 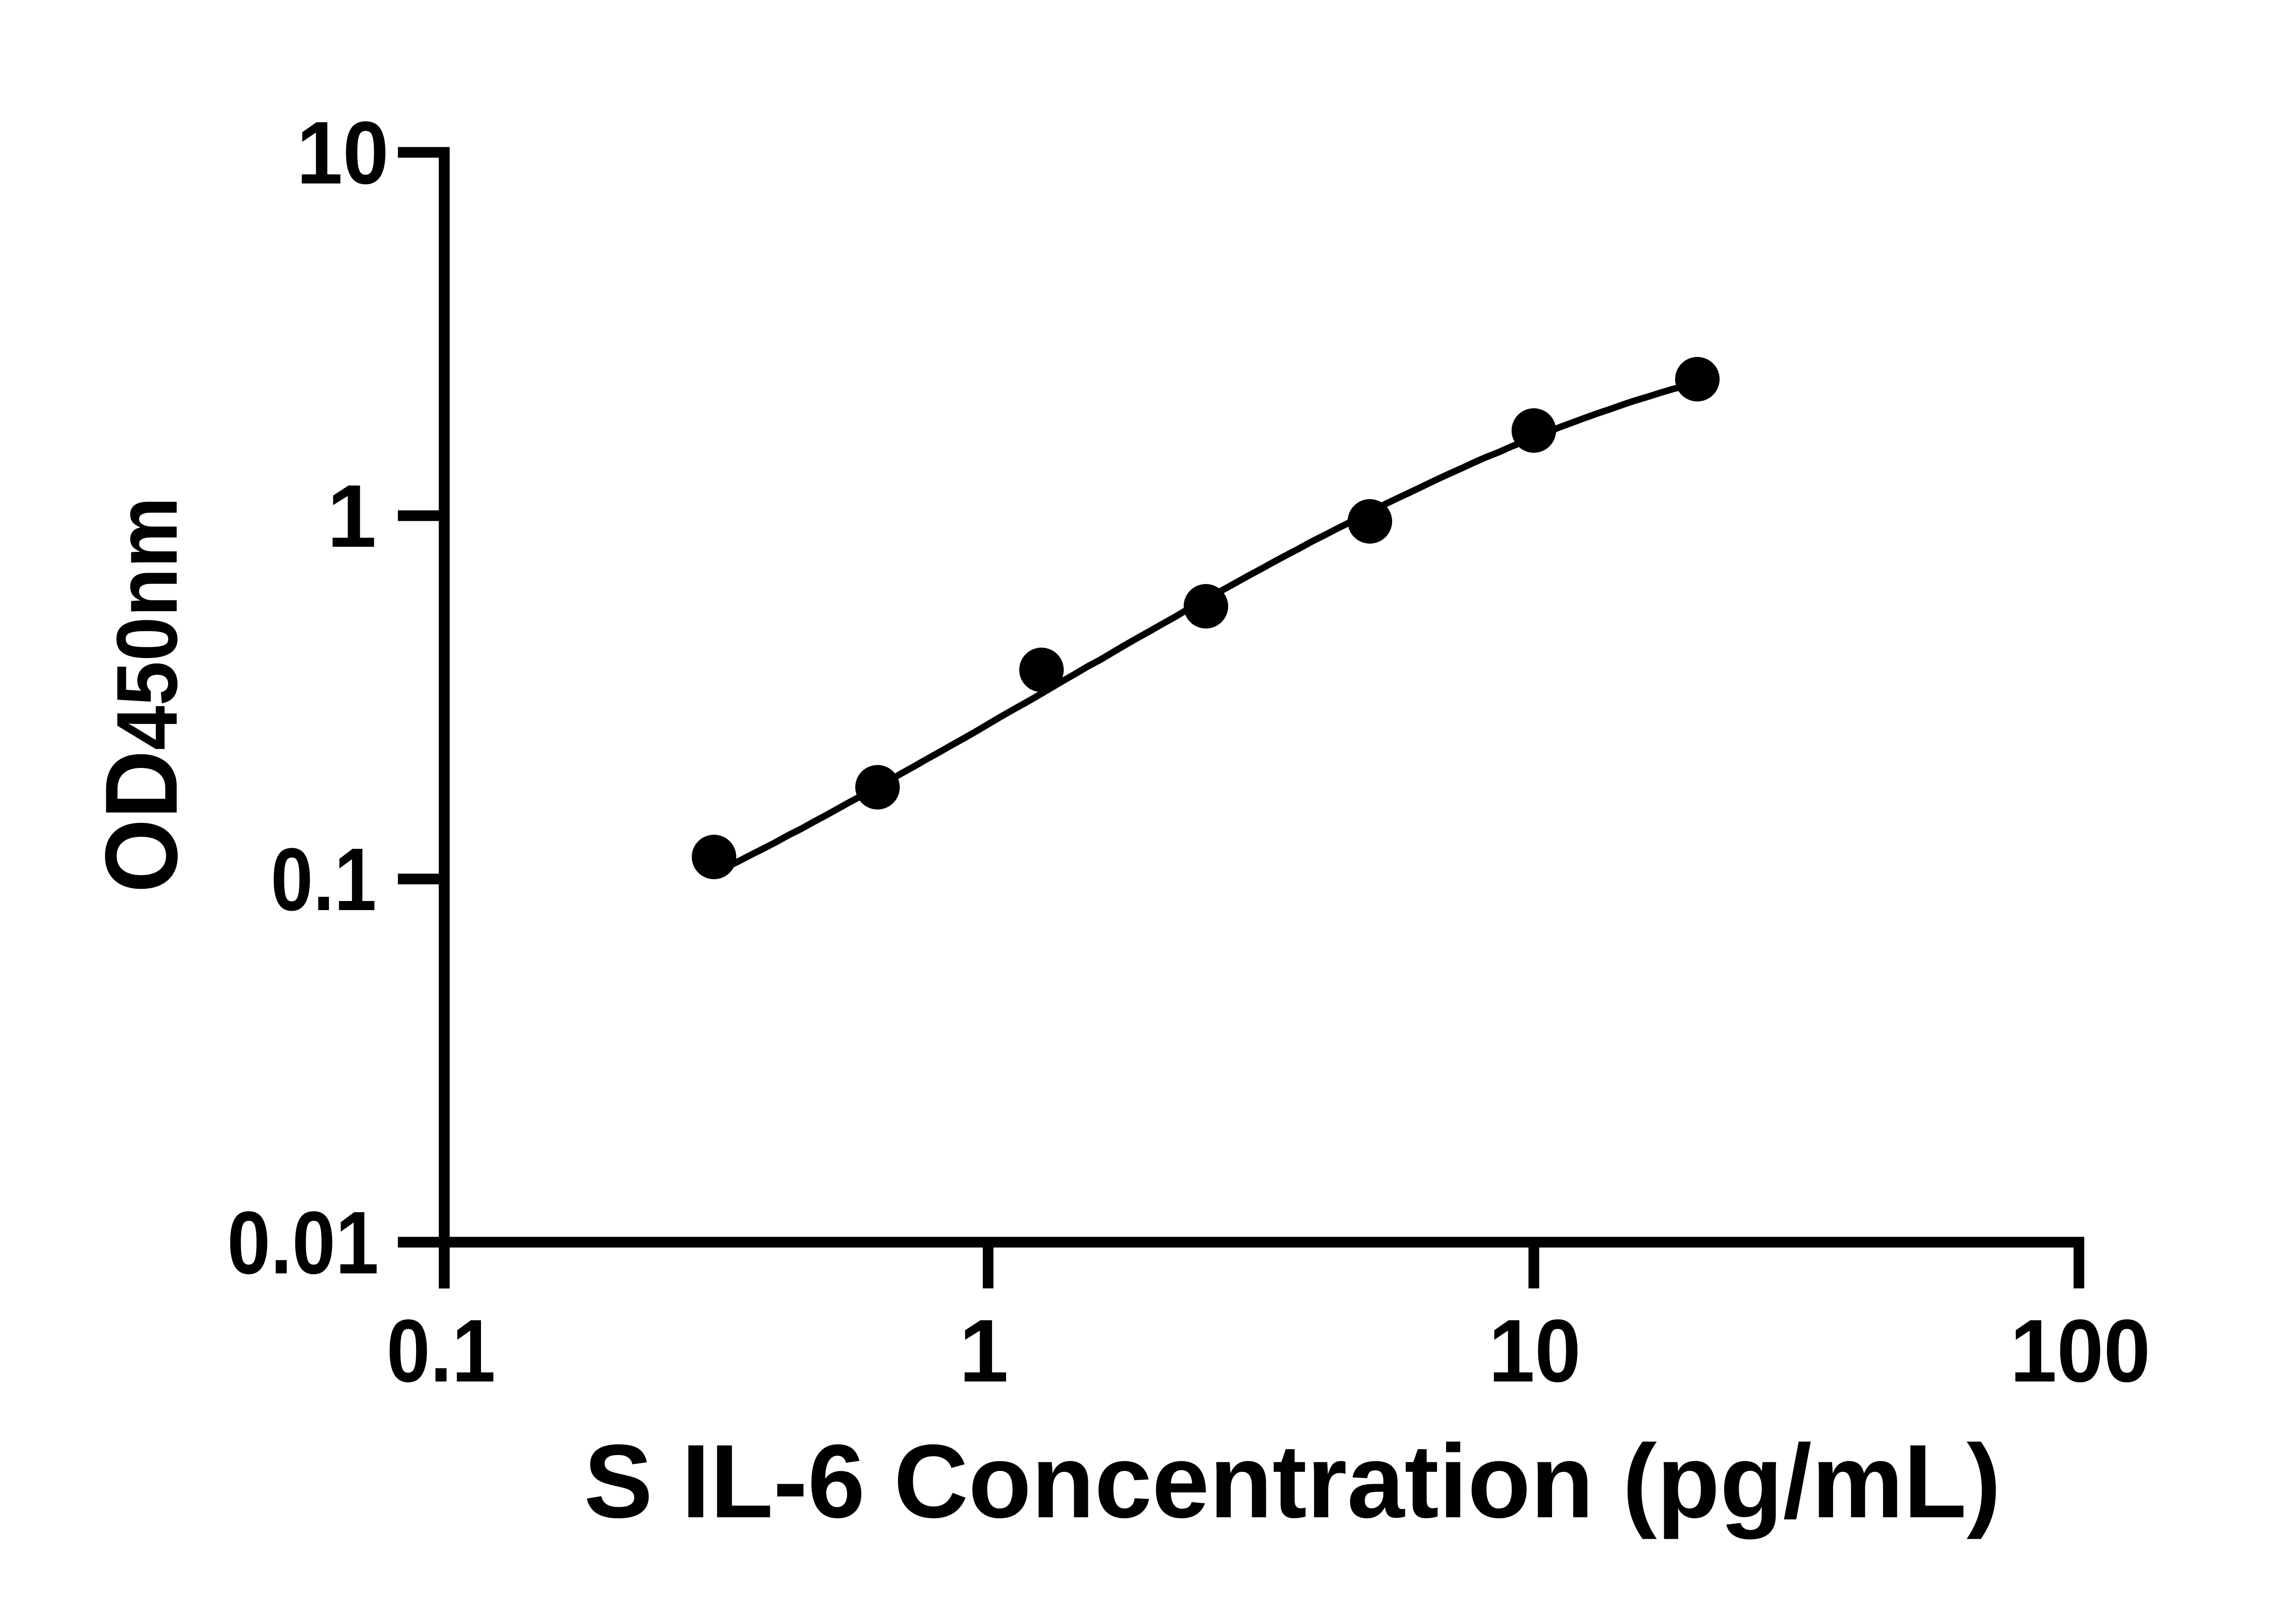 I want to click on svg-text: 0.01, so click(x=303, y=1242).